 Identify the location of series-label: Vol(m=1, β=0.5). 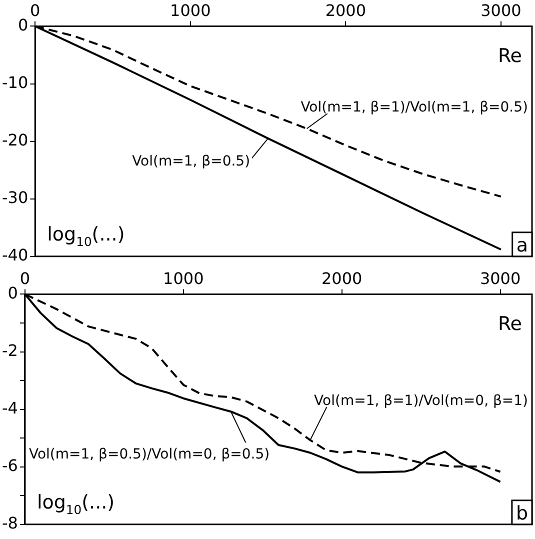
(191, 161).